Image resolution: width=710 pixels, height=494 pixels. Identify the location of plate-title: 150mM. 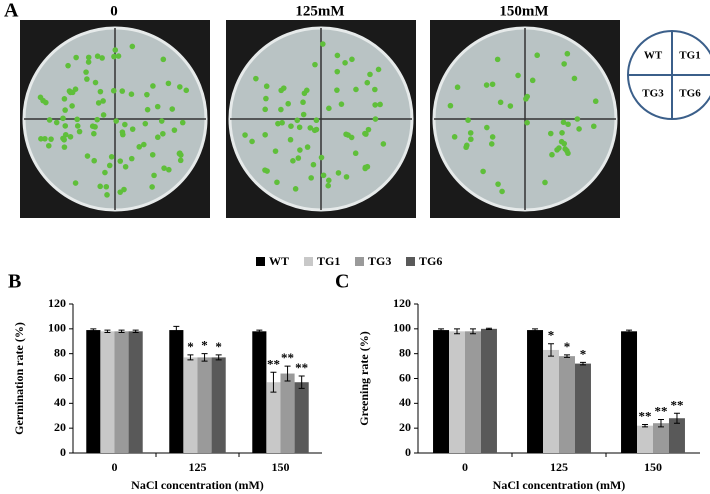
(523, 11).